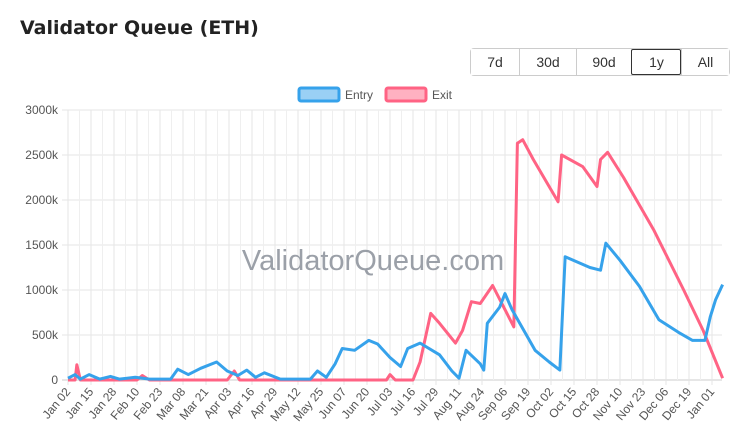 This screenshot has height=439, width=738. What do you see at coordinates (42, 200) in the screenshot?
I see `y-tick-label: 2000k` at bounding box center [42, 200].